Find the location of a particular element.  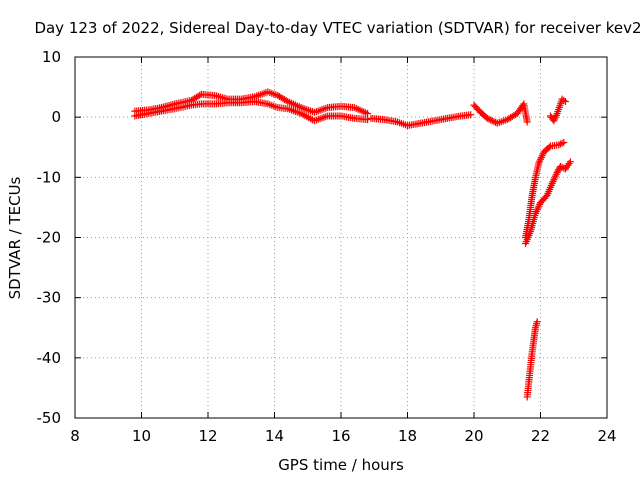

x-tick-label: 16 is located at coordinates (340, 436).